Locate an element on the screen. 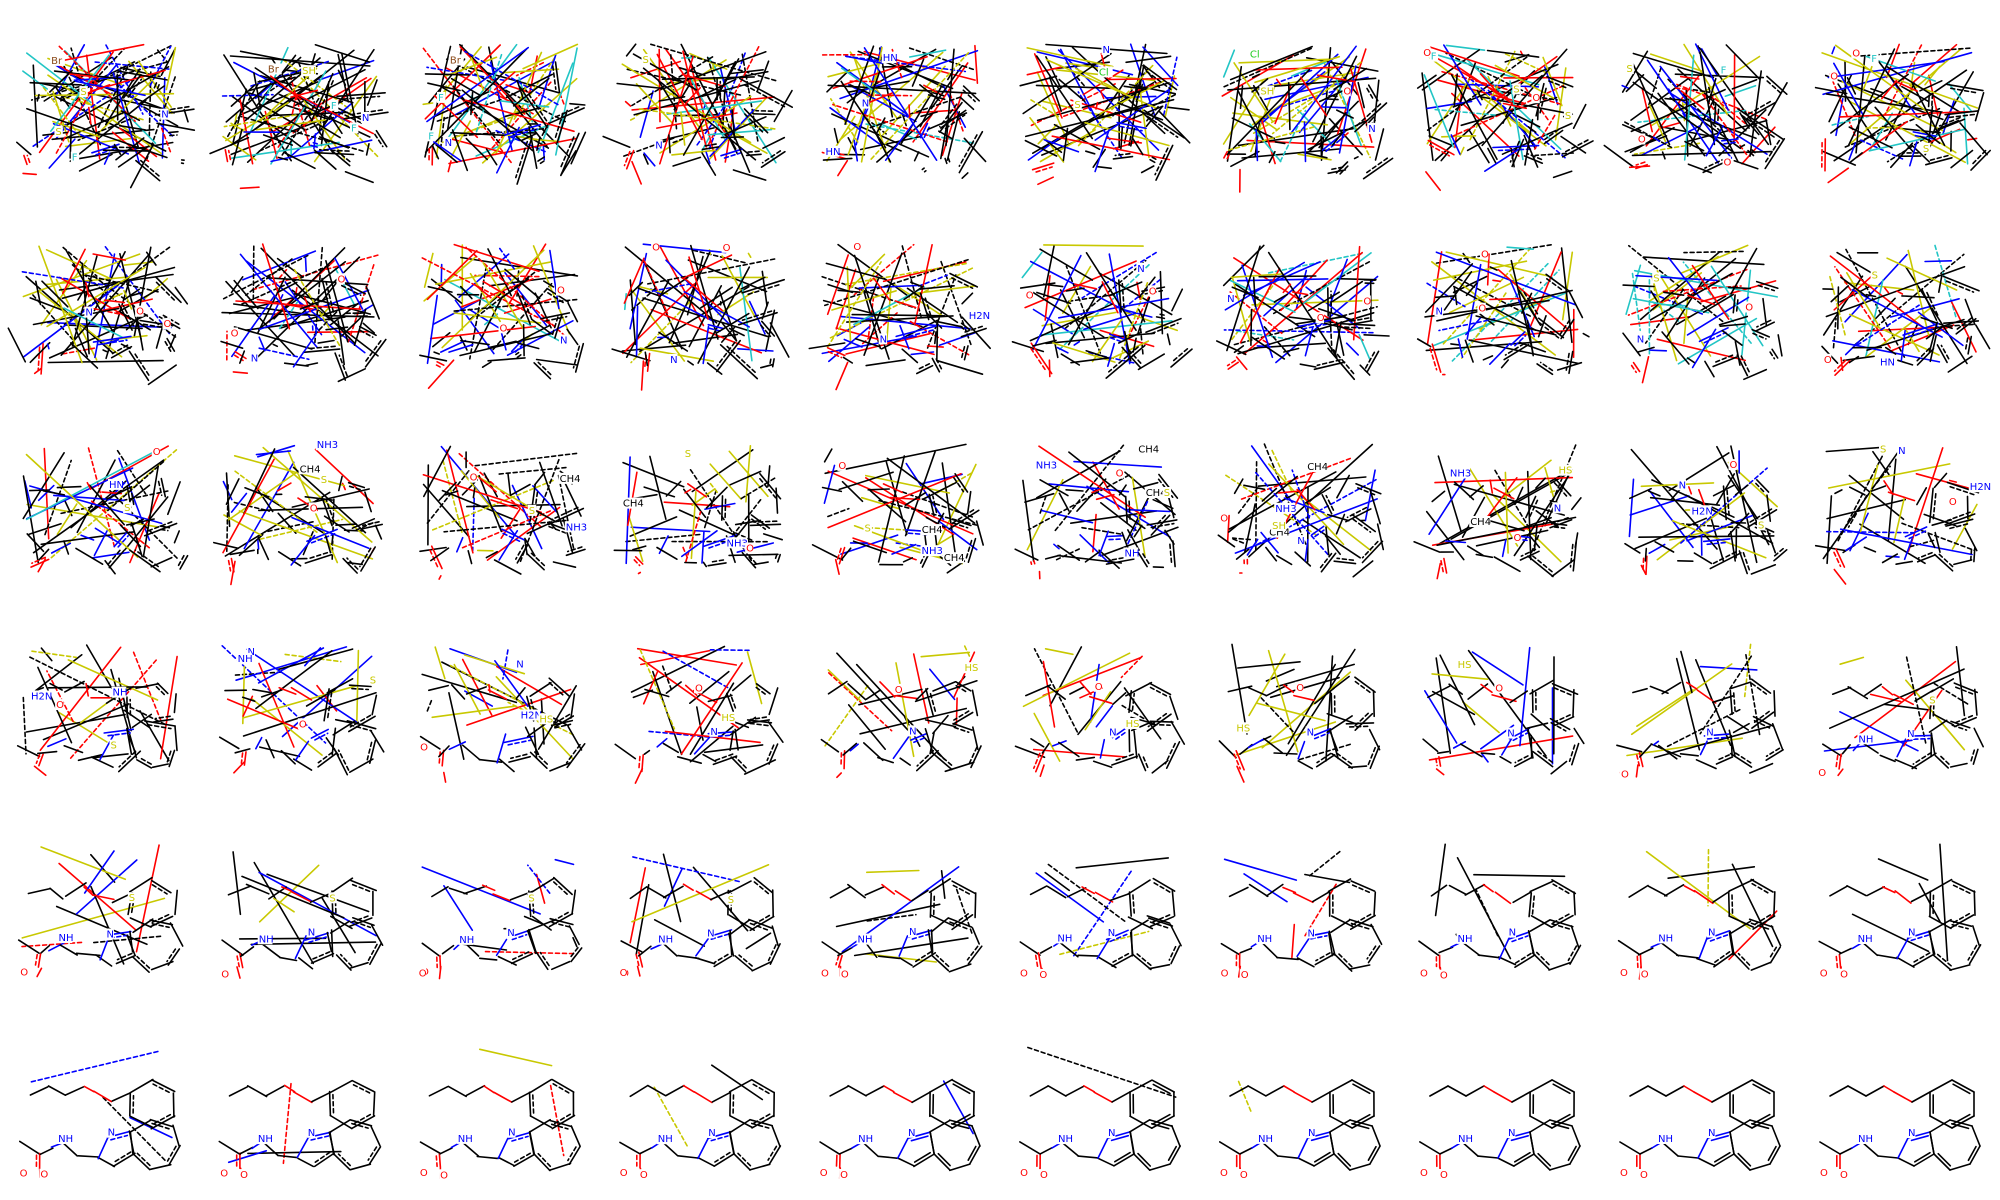  molecule-structure: ONO is located at coordinates (700, 316).